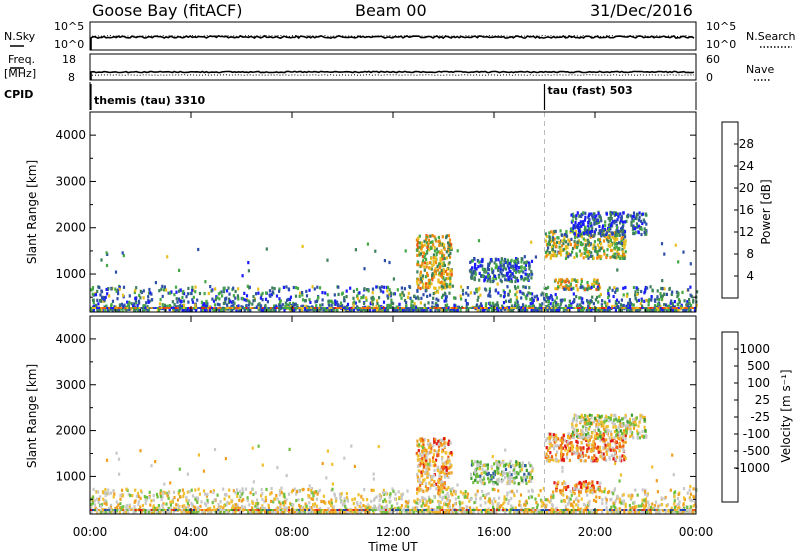 The height and width of the screenshot is (554, 800). Describe the element at coordinates (709, 77) in the screenshot. I see `nave-right-tick-bottom: 0` at that location.